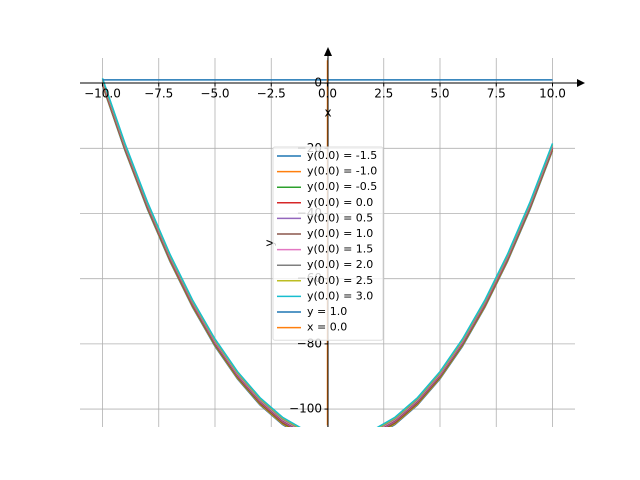 This screenshot has height=480, width=640. I want to click on x-tick-label: −7.5, so click(158, 94).